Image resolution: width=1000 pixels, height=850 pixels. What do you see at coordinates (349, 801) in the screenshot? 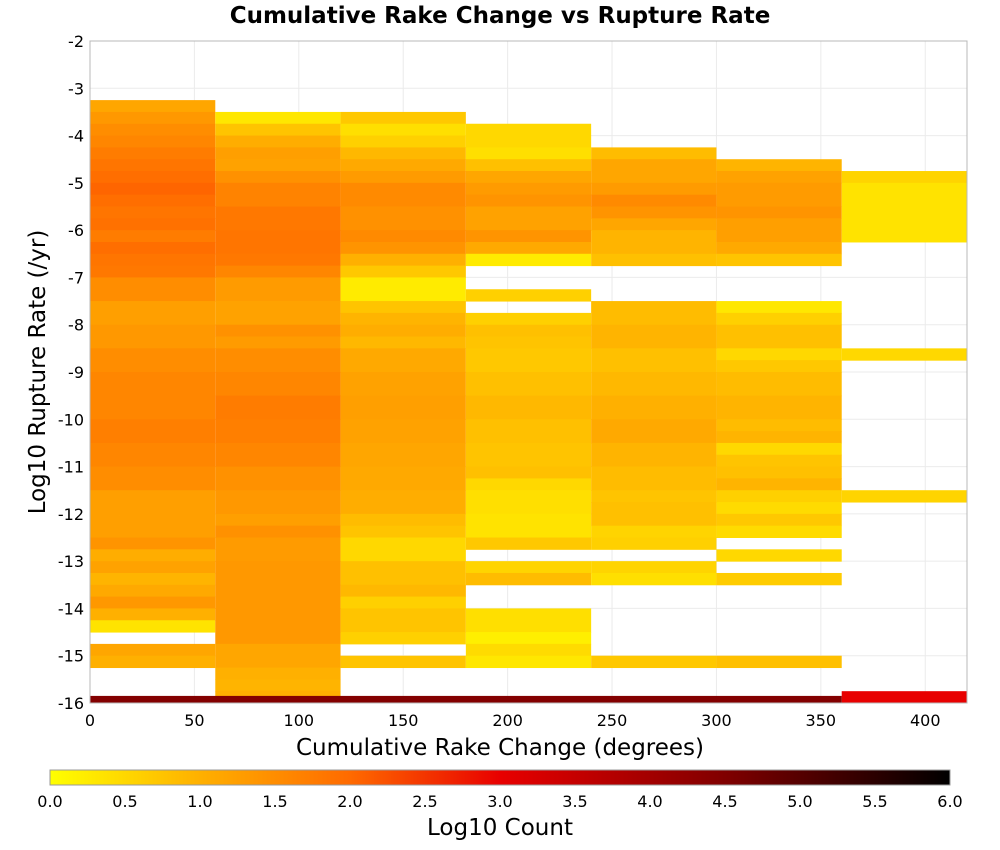
I see `colorbar-tick-label: 2.0` at bounding box center [349, 801].